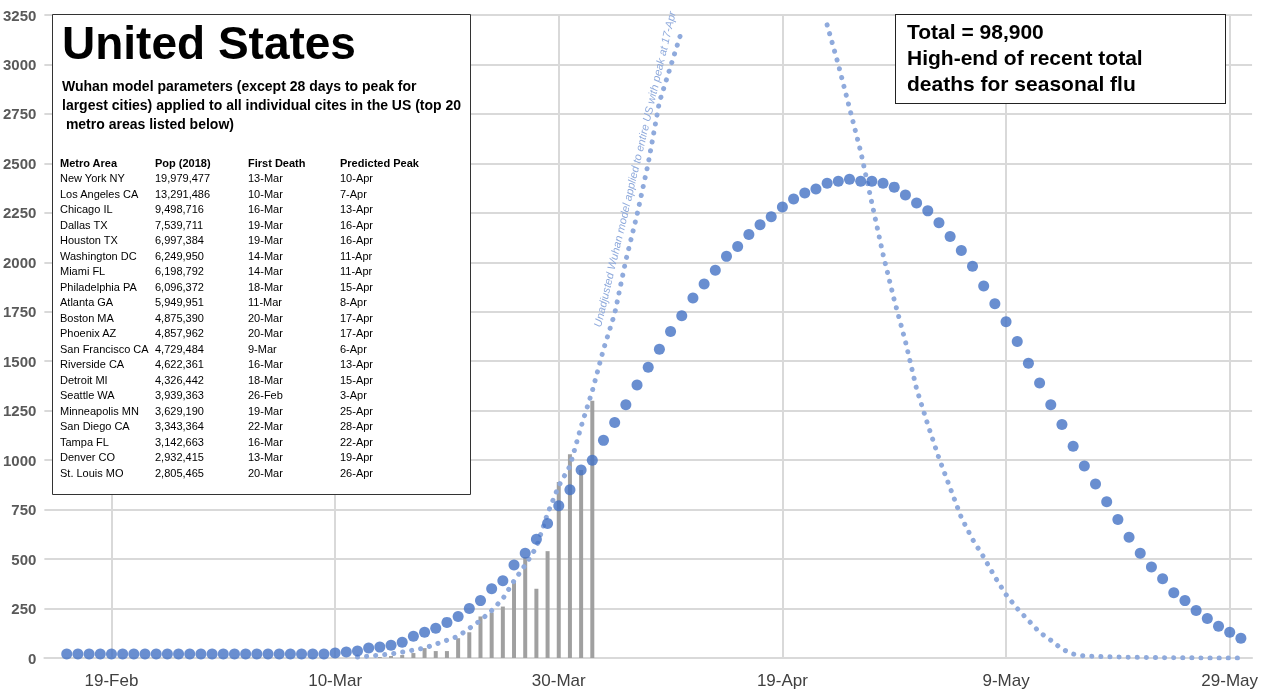 The height and width of the screenshot is (700, 1261). What do you see at coordinates (19, 15) in the screenshot?
I see `y-tick-label: 3250` at bounding box center [19, 15].